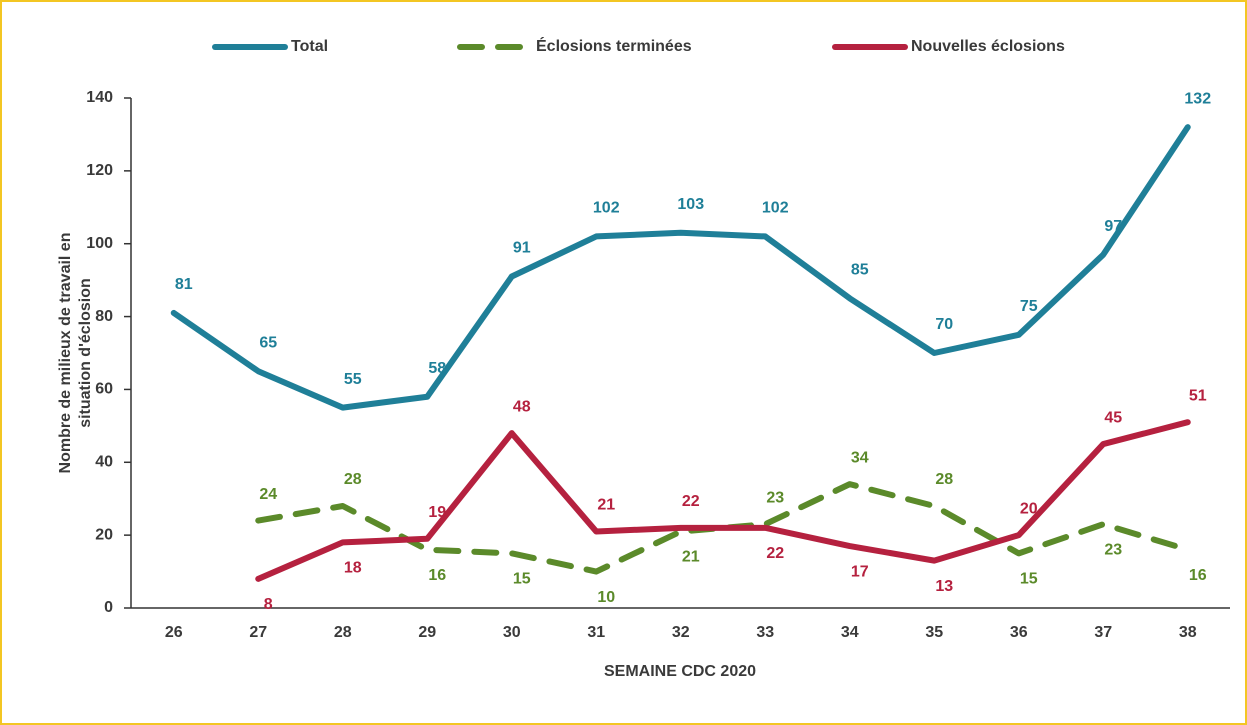 This screenshot has height=725, width=1247. I want to click on y-axis-label-line: Nombre de milieux de travail en, so click(65, 353).